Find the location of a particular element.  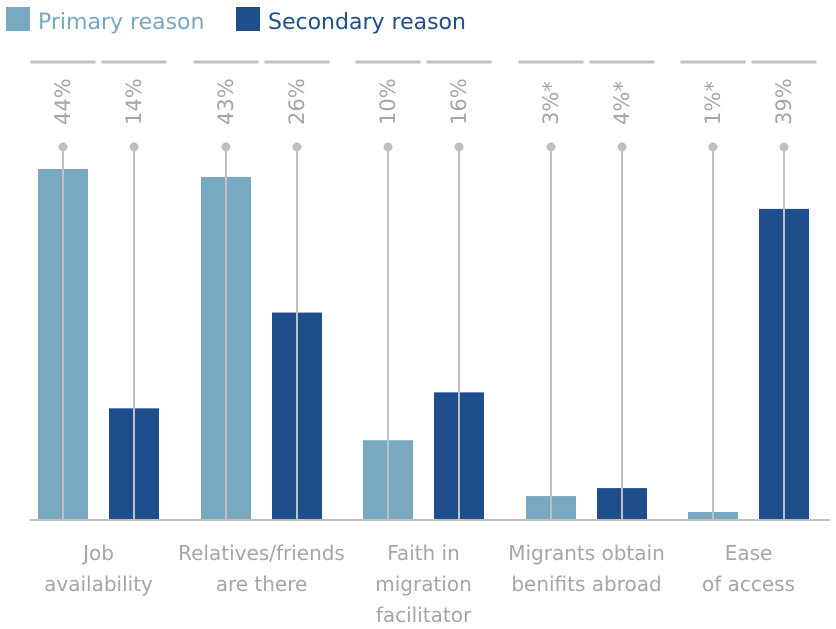

value-label-primary-3: 3%* is located at coordinates (551, 103).